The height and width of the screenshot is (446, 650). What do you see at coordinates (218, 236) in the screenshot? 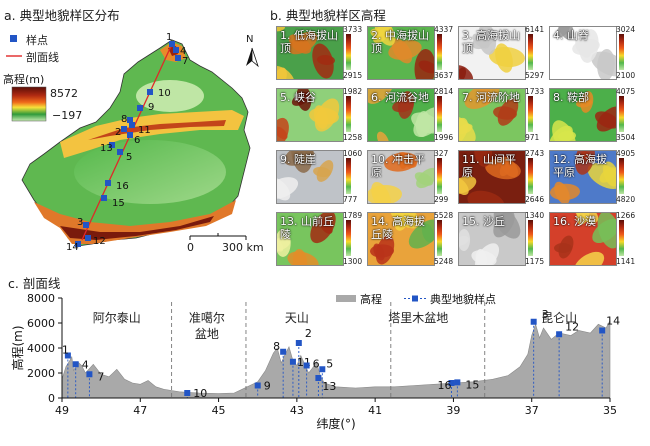
I see `scale-bar` at bounding box center [218, 236].